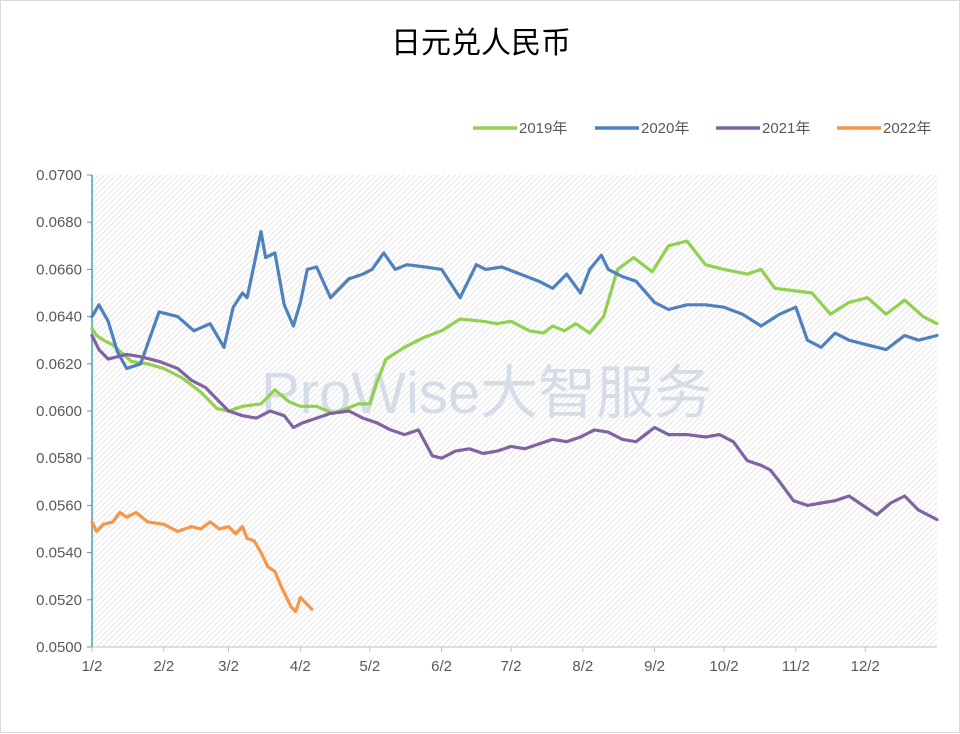 This screenshot has height=734, width=960. I want to click on y-tick-label: 0.0500, so click(59, 647).